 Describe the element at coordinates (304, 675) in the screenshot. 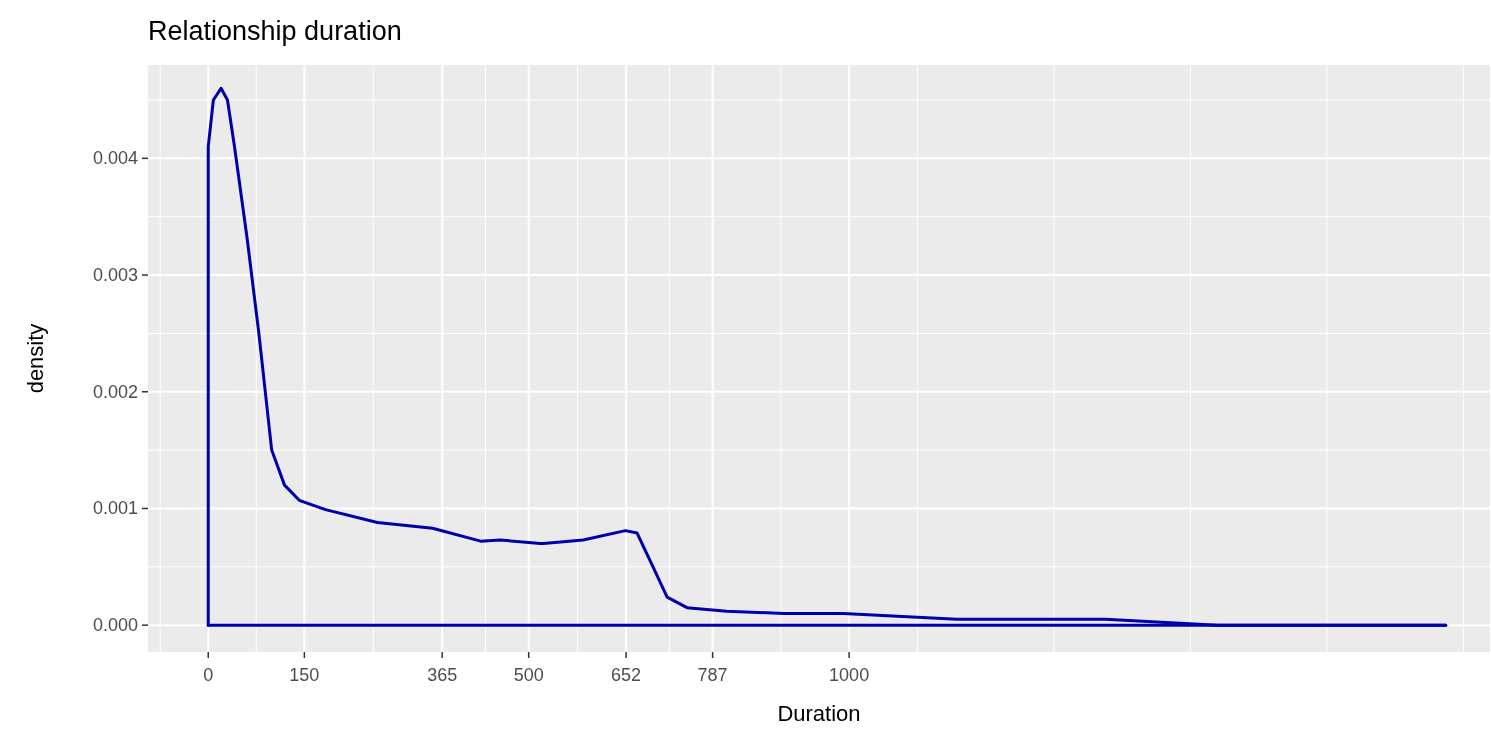

I see `x-tick-label: 150` at that location.